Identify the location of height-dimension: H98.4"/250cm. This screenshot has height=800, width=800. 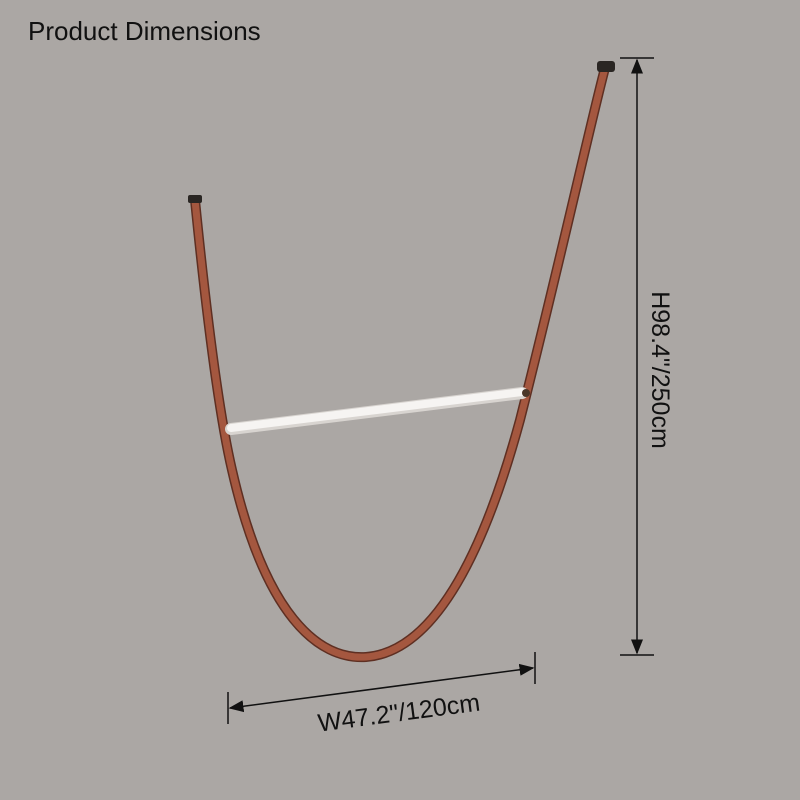
(647, 356).